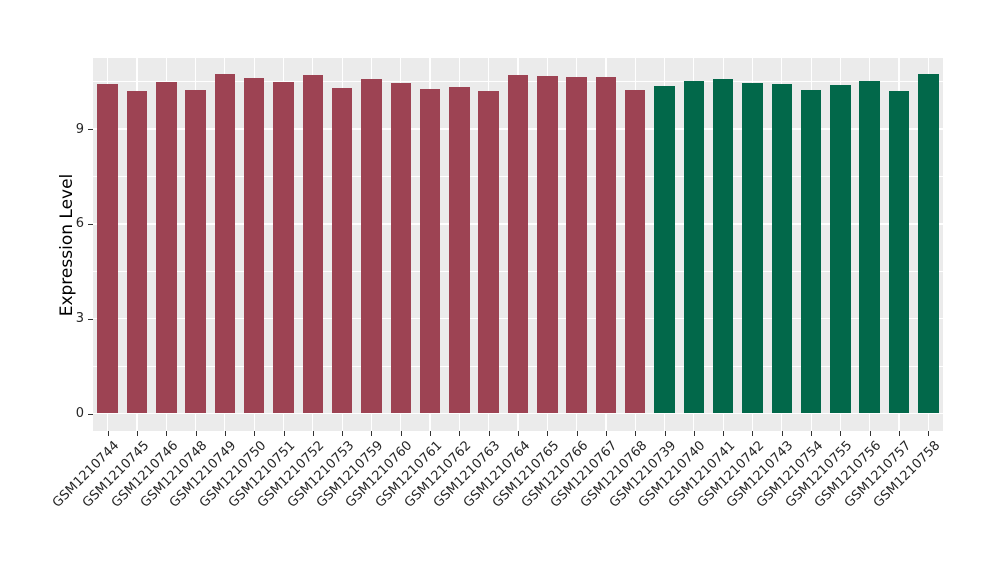 The width and height of the screenshot is (1000, 580). What do you see at coordinates (79, 319) in the screenshot?
I see `y-tick-label: 3` at bounding box center [79, 319].